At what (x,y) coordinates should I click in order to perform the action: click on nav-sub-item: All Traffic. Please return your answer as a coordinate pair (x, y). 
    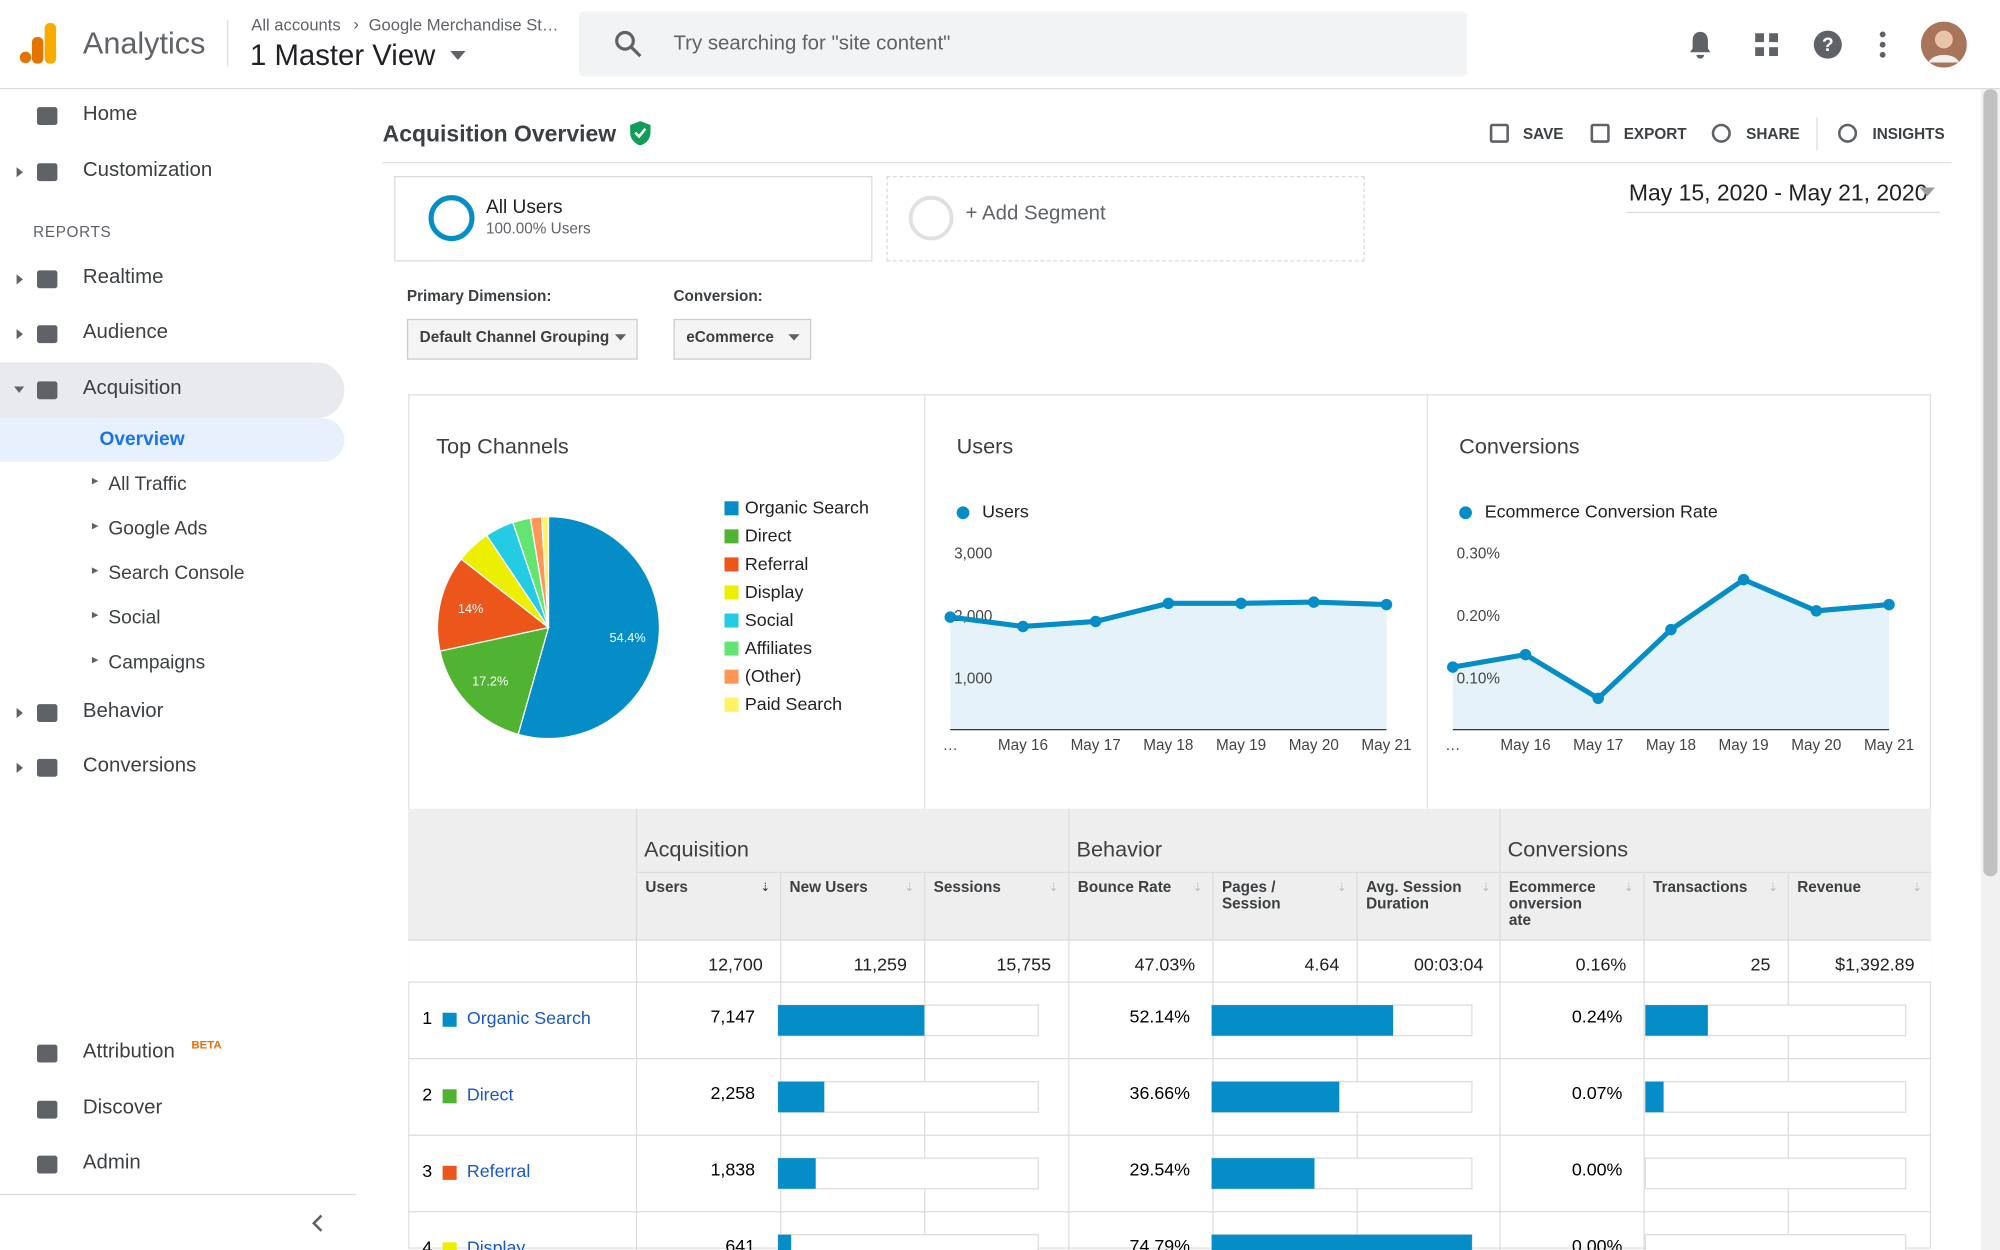
    Looking at the image, I should click on (147, 484).